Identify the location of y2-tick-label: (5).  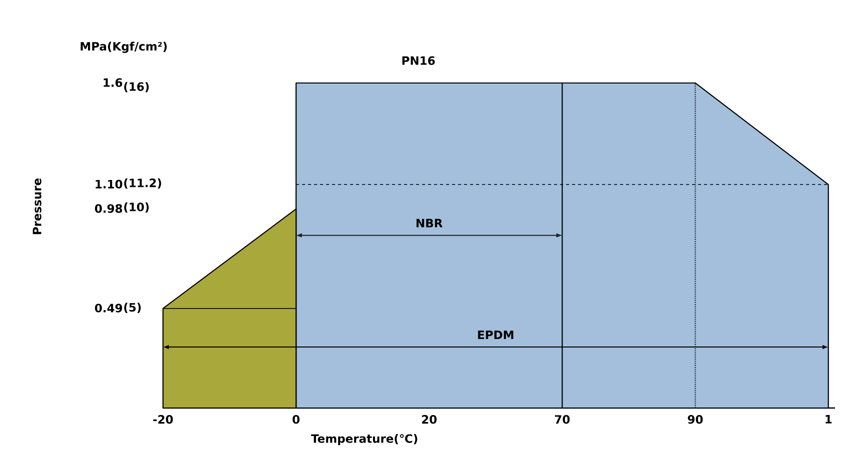
(132, 307).